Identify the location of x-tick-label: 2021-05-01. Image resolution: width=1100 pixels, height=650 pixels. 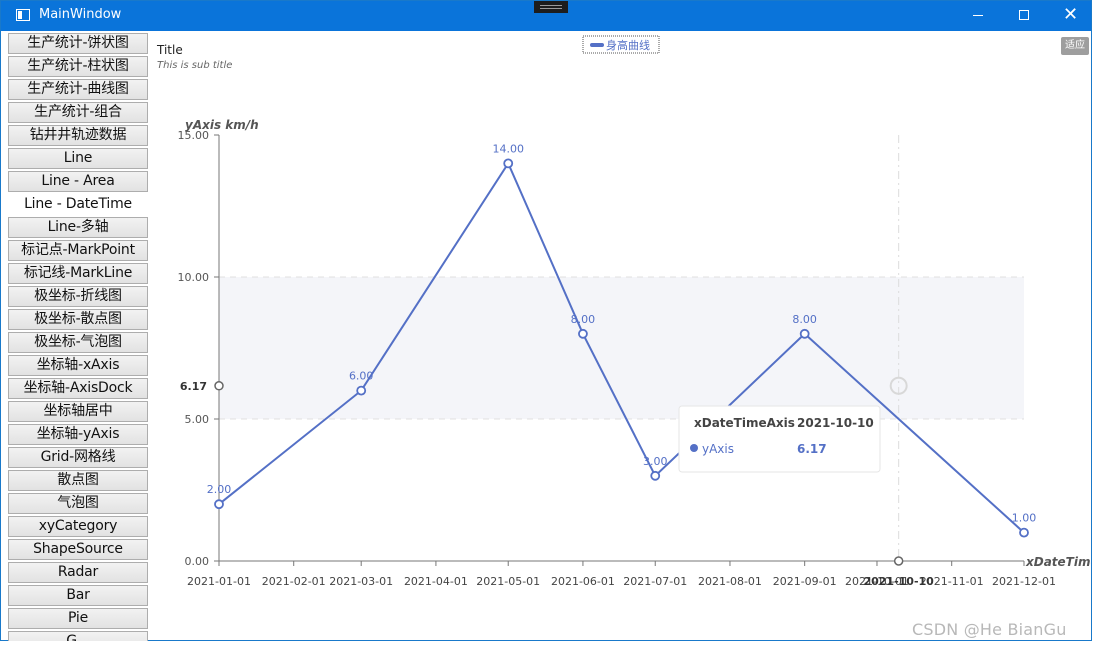
(508, 581).